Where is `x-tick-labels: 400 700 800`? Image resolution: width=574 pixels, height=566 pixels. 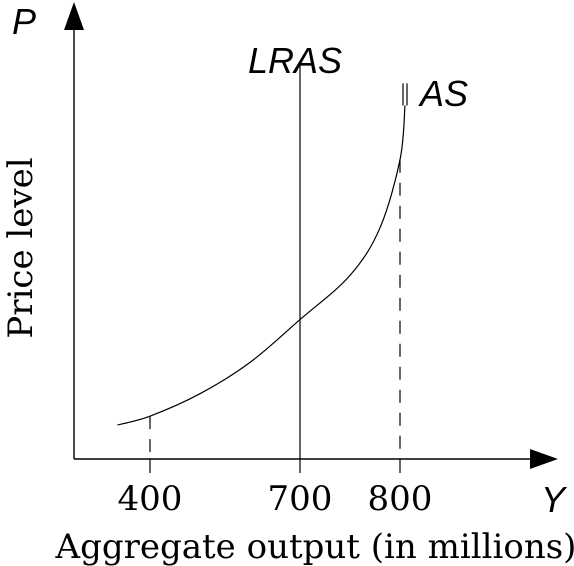
x-tick-labels: 400 700 800 is located at coordinates (275, 489).